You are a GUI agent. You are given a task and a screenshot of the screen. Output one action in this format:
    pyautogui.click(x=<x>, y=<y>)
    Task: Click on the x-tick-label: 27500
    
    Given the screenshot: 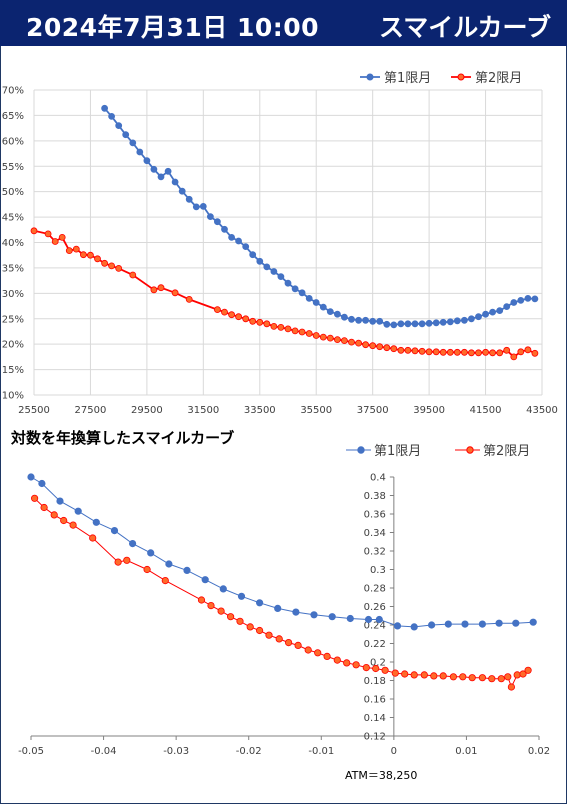 What is the action you would take?
    pyautogui.click(x=91, y=410)
    